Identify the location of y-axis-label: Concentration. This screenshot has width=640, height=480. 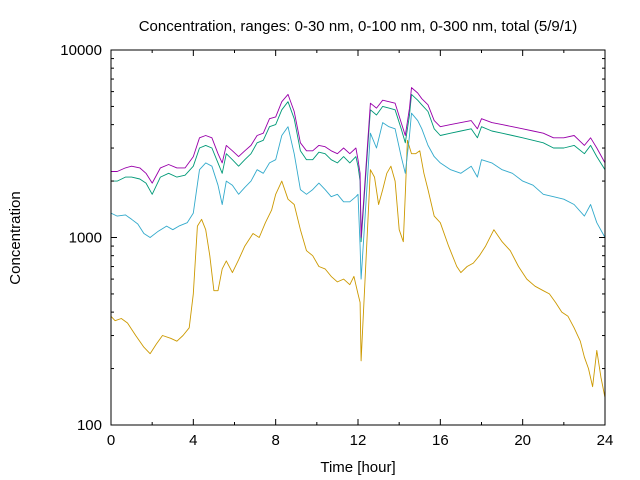
(15, 237).